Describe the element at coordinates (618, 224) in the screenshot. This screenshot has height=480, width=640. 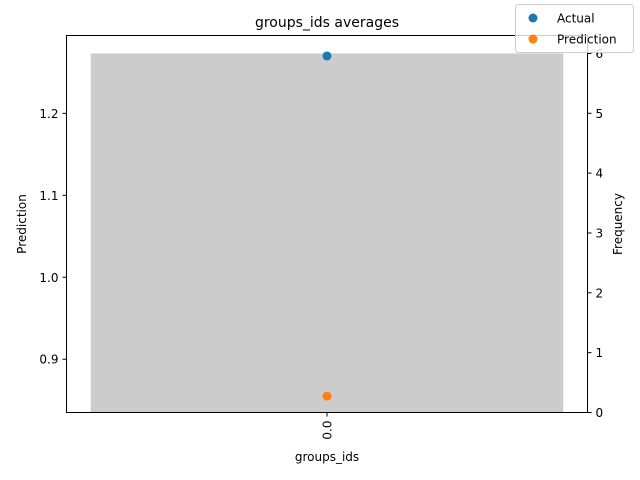
I see `y-axis-label-right: Frequency` at that location.